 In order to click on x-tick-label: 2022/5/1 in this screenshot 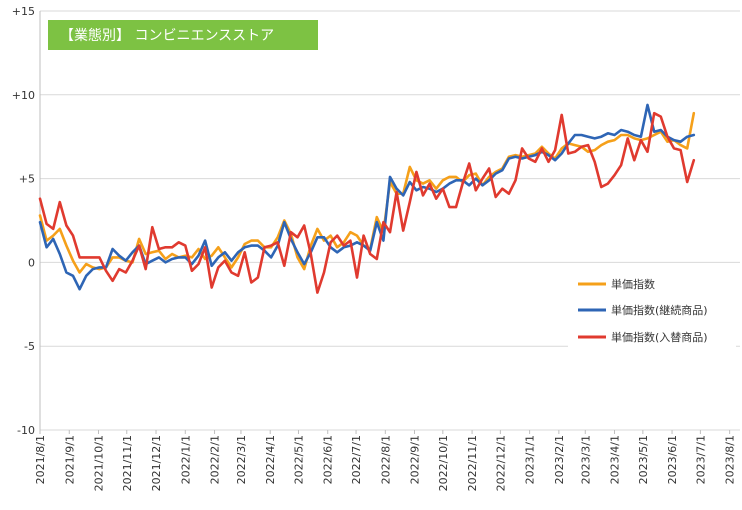, I will do `click(298, 459)`.